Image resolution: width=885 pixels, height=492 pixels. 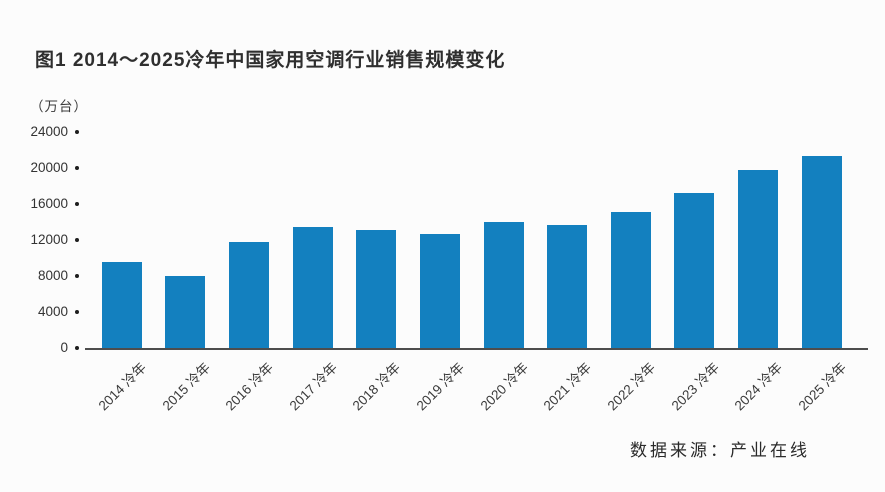 I want to click on bar-2023冷年, so click(x=694, y=270).